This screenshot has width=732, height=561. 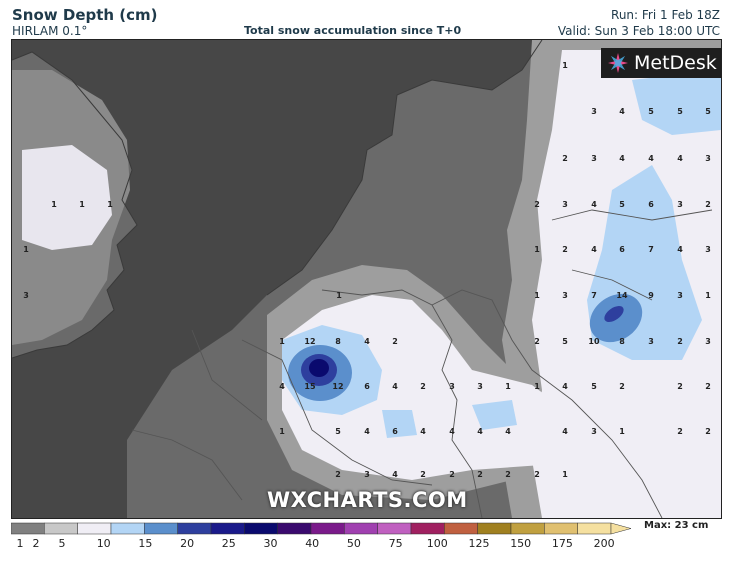 What do you see at coordinates (562, 543) in the screenshot?
I see `legend-tick-label: 175` at bounding box center [562, 543].